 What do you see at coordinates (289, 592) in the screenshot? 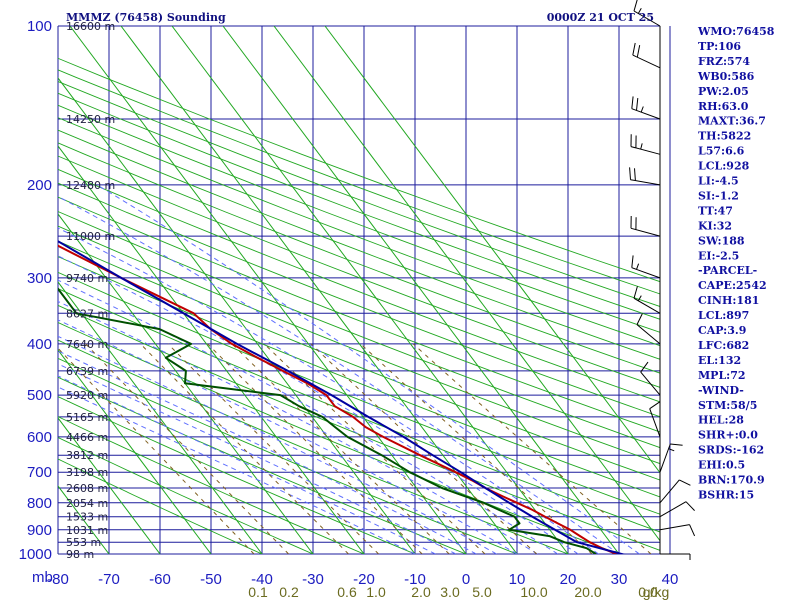
I see `mixing-ratio-label: 0.2` at bounding box center [289, 592].